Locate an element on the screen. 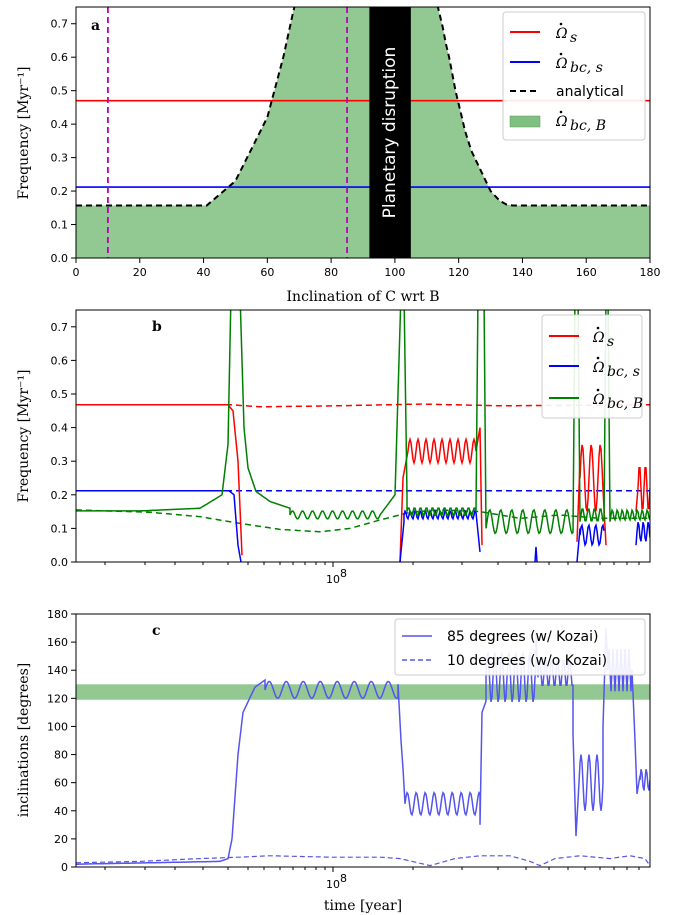 Image resolution: width=681 pixels, height=915 pixels. y-ticks-a: 0.0 0.1 0.2 0.3 0.4 0.5 0.6 0.7 is located at coordinates (63, 141).